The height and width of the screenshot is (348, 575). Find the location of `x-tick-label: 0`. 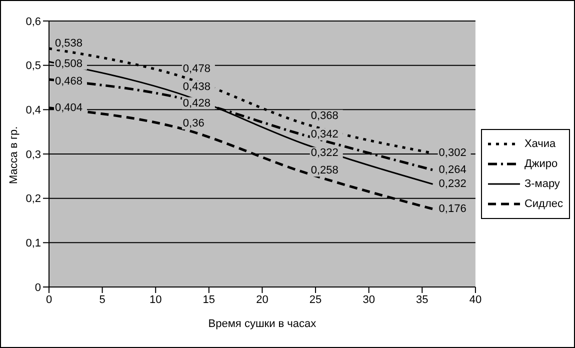

x-tick-label: 0 is located at coordinates (49, 300).